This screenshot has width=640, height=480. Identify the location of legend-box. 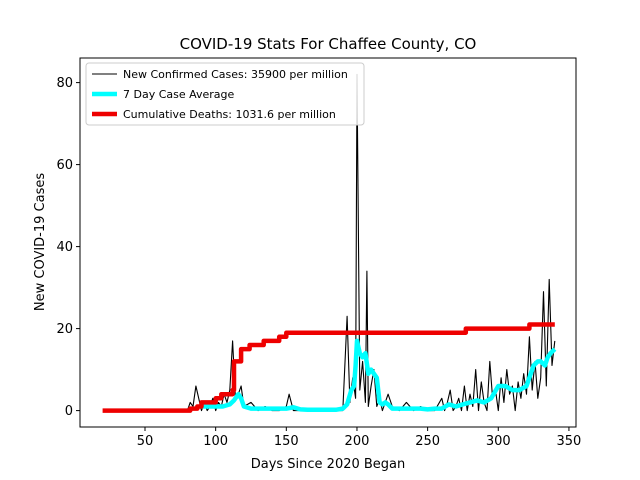
(225, 94).